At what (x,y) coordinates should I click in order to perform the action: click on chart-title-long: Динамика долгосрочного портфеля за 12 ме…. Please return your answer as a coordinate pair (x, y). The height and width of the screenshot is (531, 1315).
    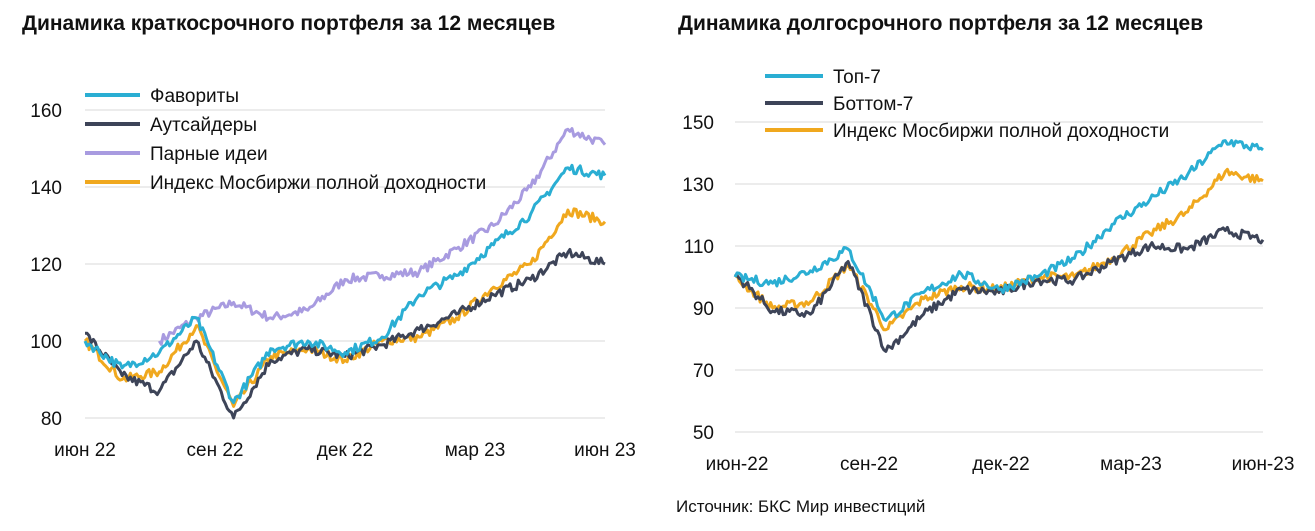
    Looking at the image, I should click on (941, 23).